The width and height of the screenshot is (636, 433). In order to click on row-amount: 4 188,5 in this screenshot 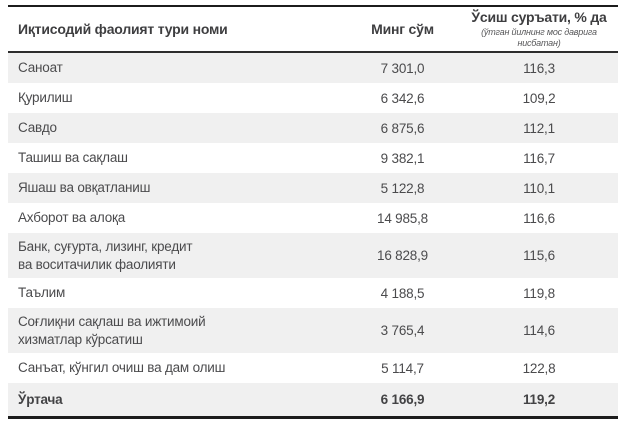, I will do `click(402, 293)`.